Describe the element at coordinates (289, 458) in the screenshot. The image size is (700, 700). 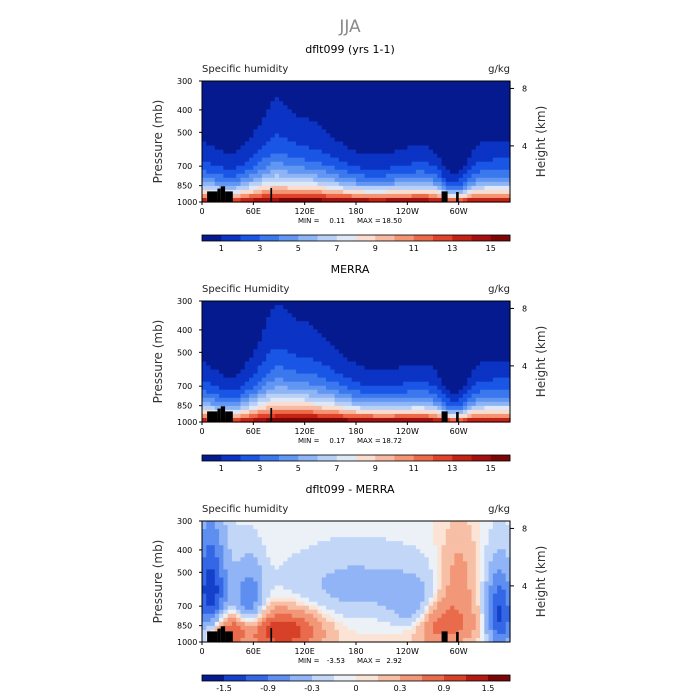
I see `colorbar-swatch` at that location.